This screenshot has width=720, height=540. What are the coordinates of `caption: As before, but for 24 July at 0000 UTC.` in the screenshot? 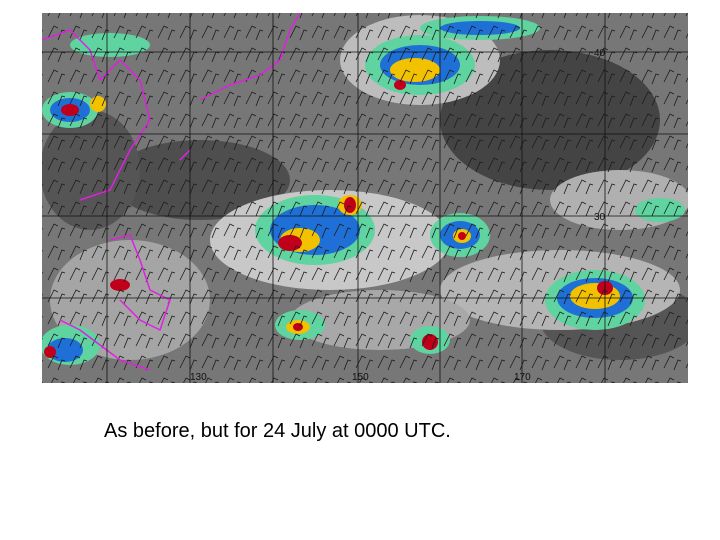 It's located at (277, 431).